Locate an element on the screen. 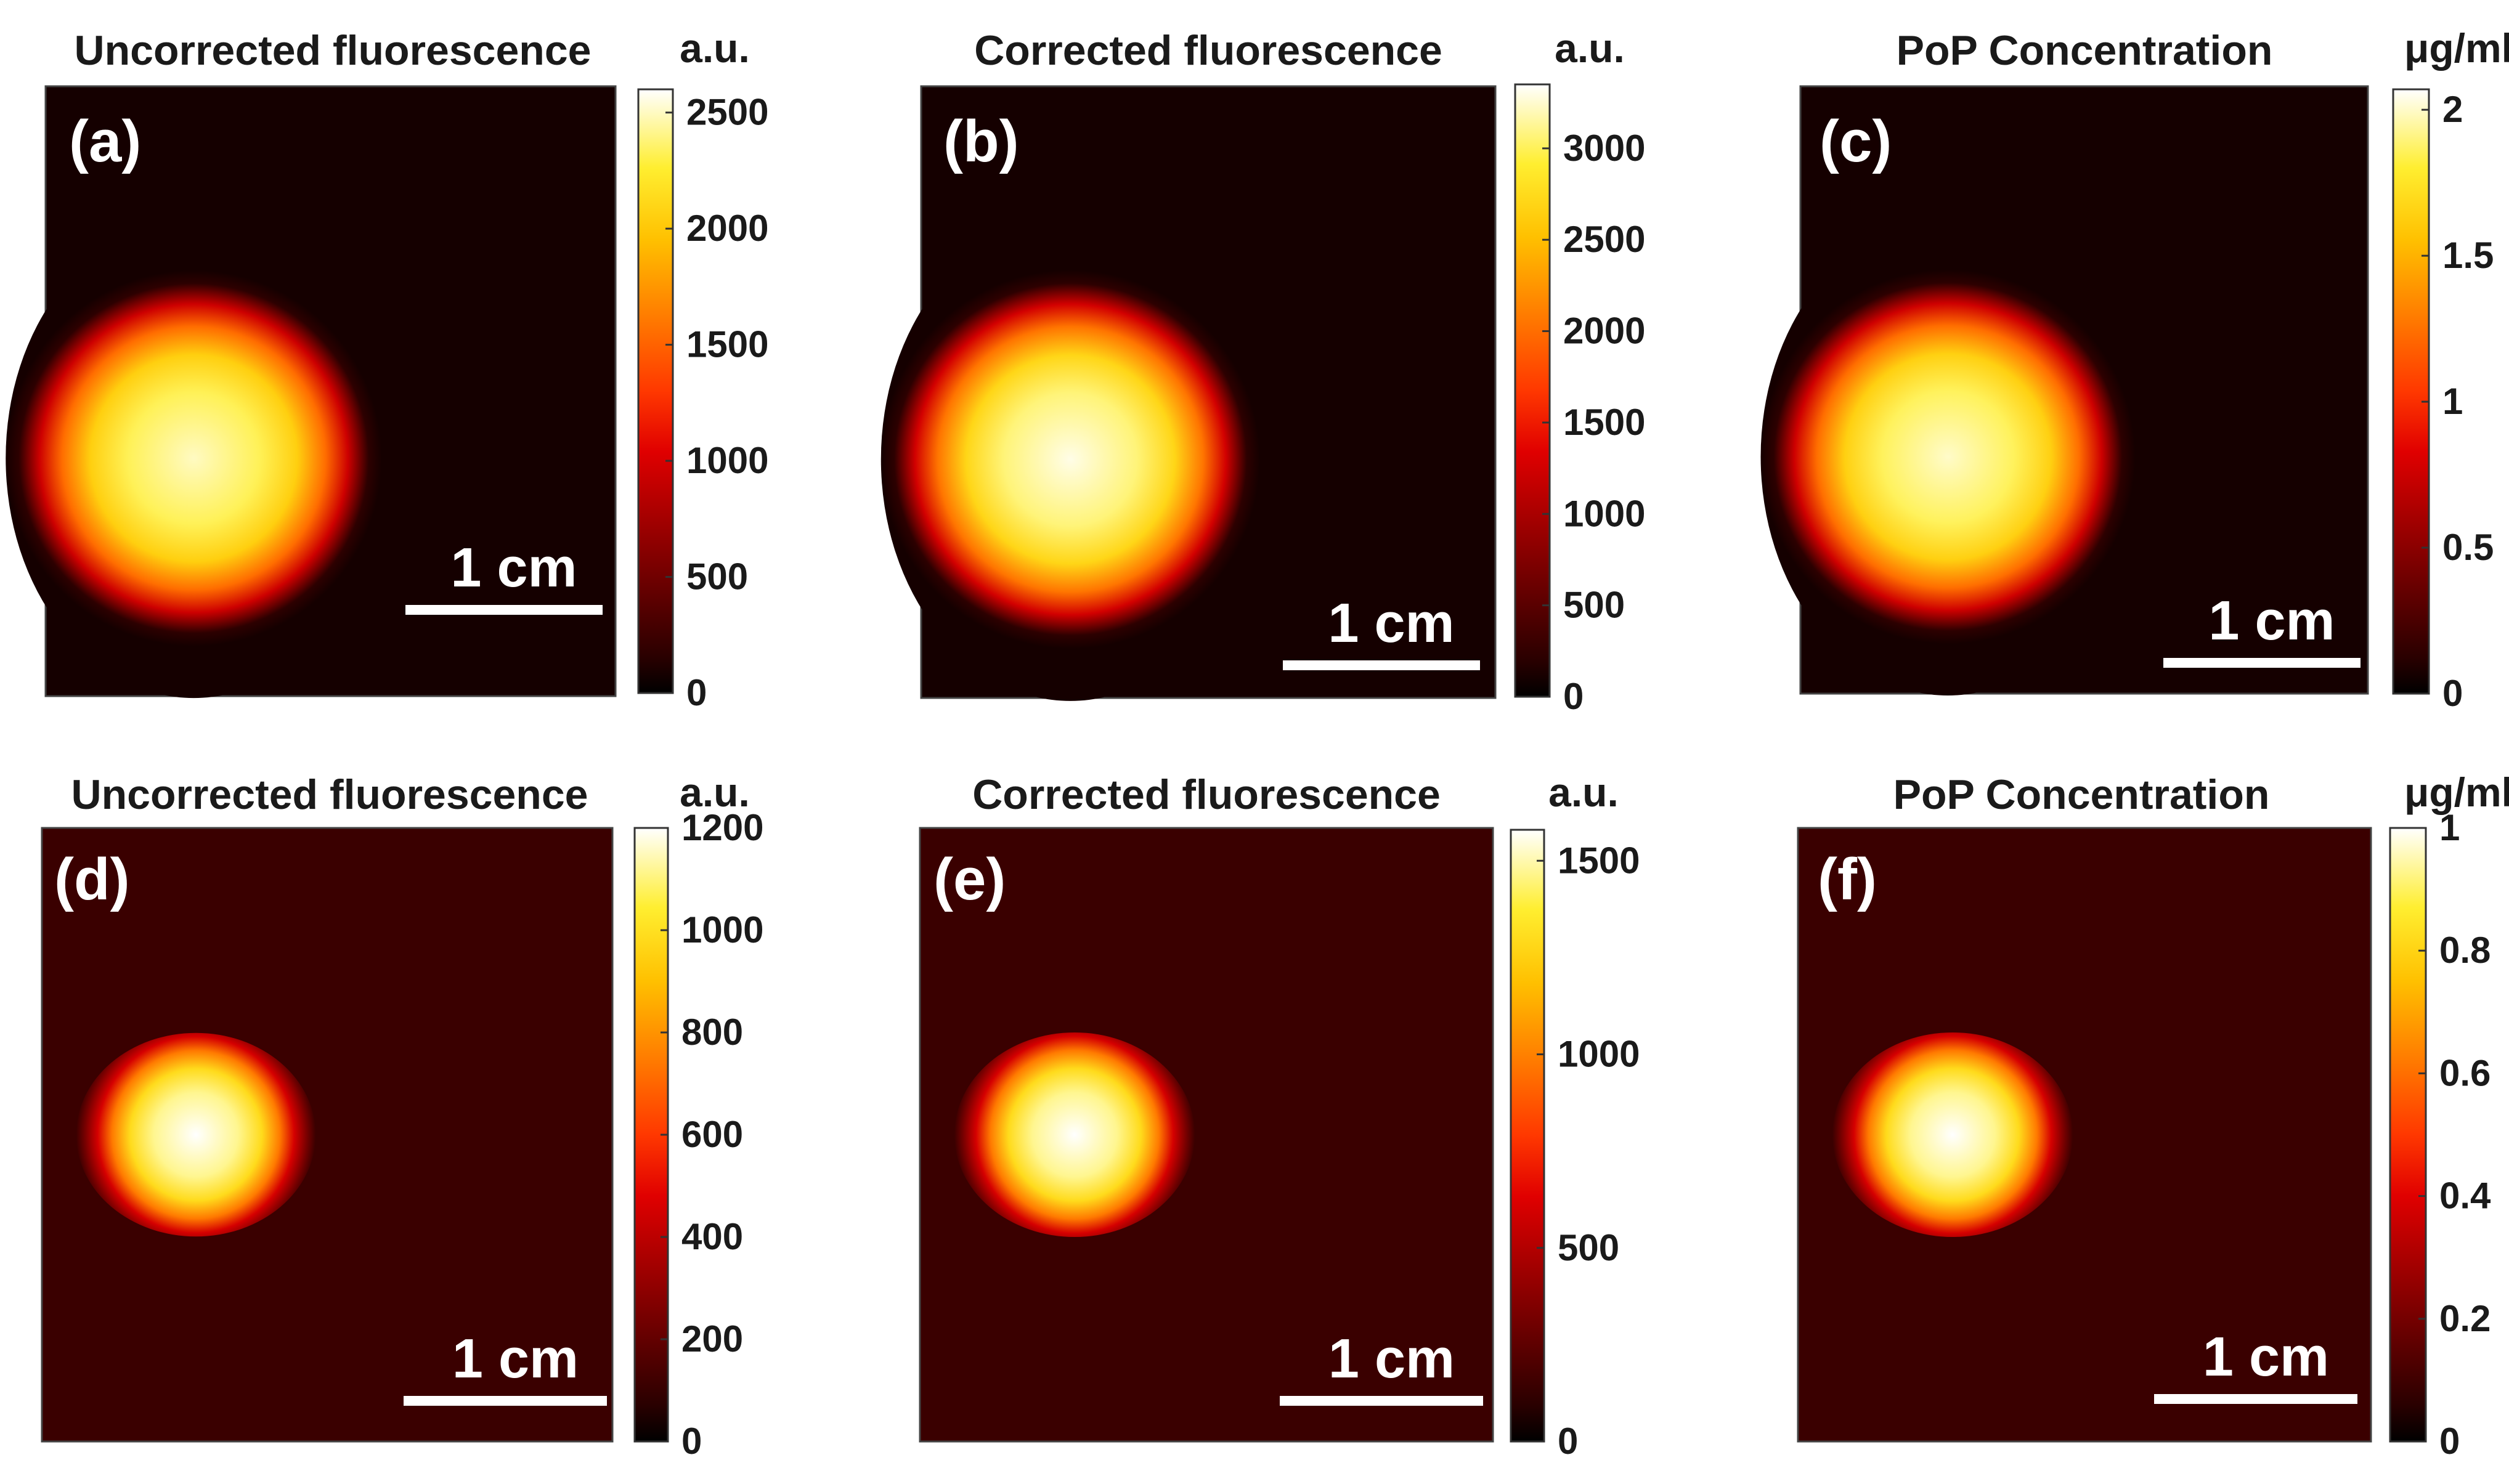  colorbar-tick-label: 200 is located at coordinates (712, 1339).